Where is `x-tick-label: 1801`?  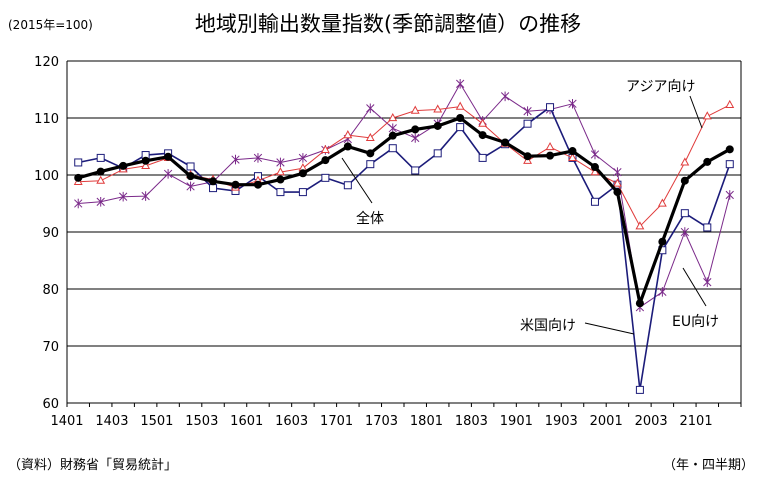 x-tick-label: 1801 is located at coordinates (426, 421).